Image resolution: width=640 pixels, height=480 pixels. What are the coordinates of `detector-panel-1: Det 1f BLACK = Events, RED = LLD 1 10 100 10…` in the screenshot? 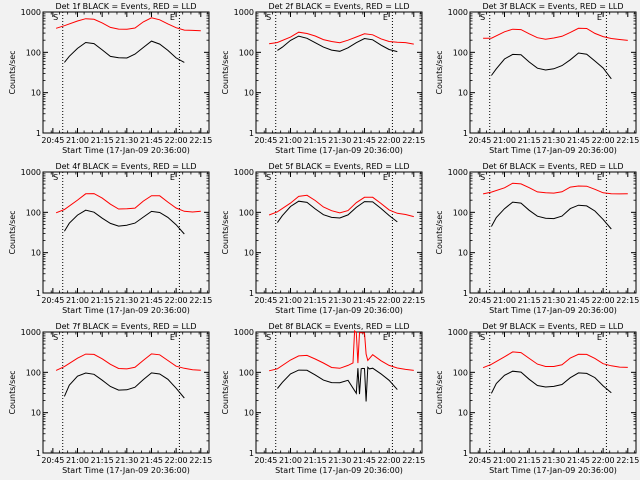 It's located at (110, 78).